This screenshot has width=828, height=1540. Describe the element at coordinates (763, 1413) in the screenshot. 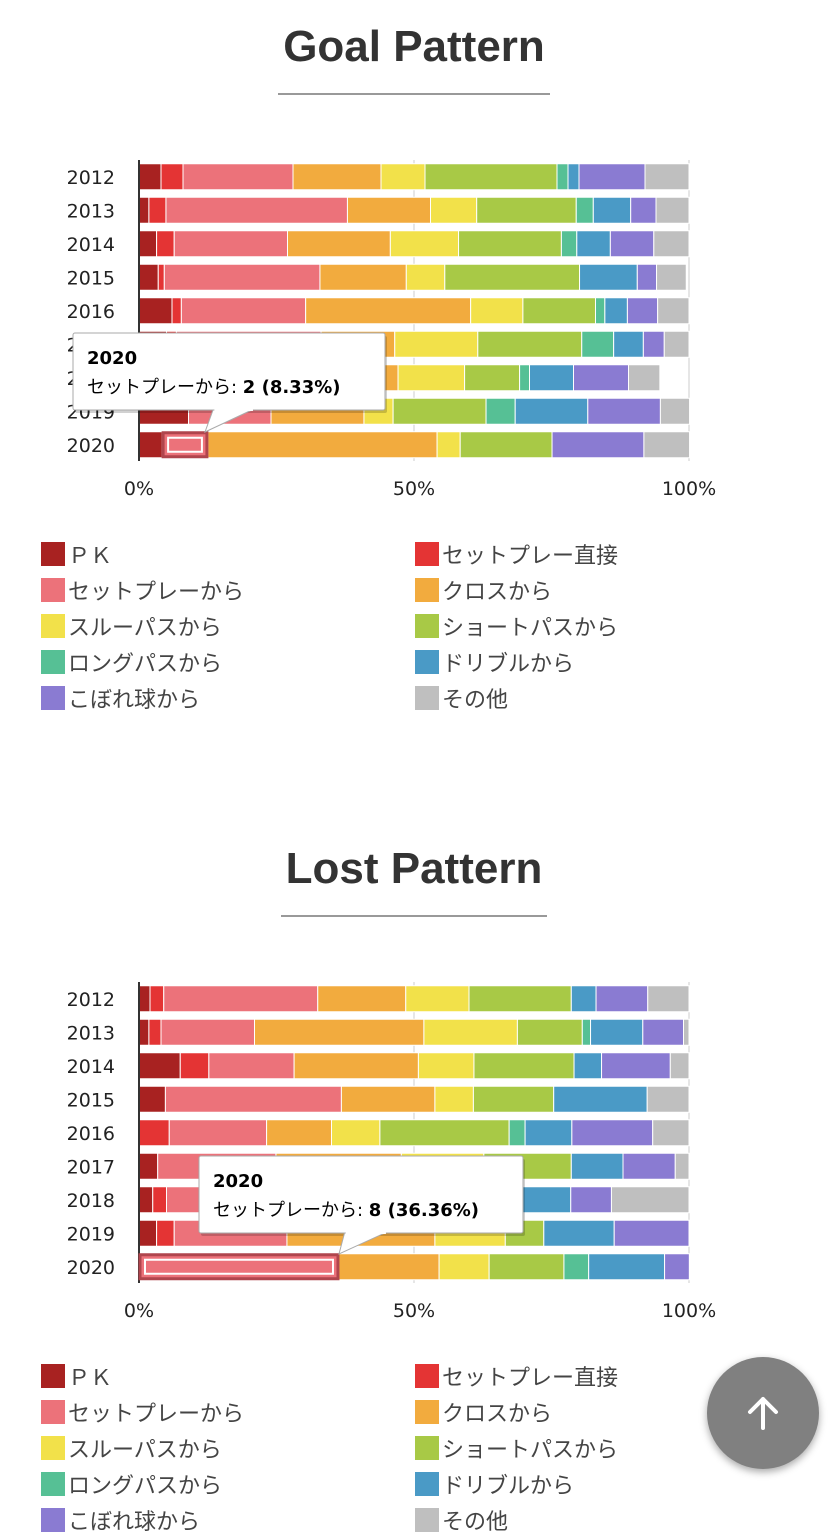

I see `scroll-to-top-button` at that location.